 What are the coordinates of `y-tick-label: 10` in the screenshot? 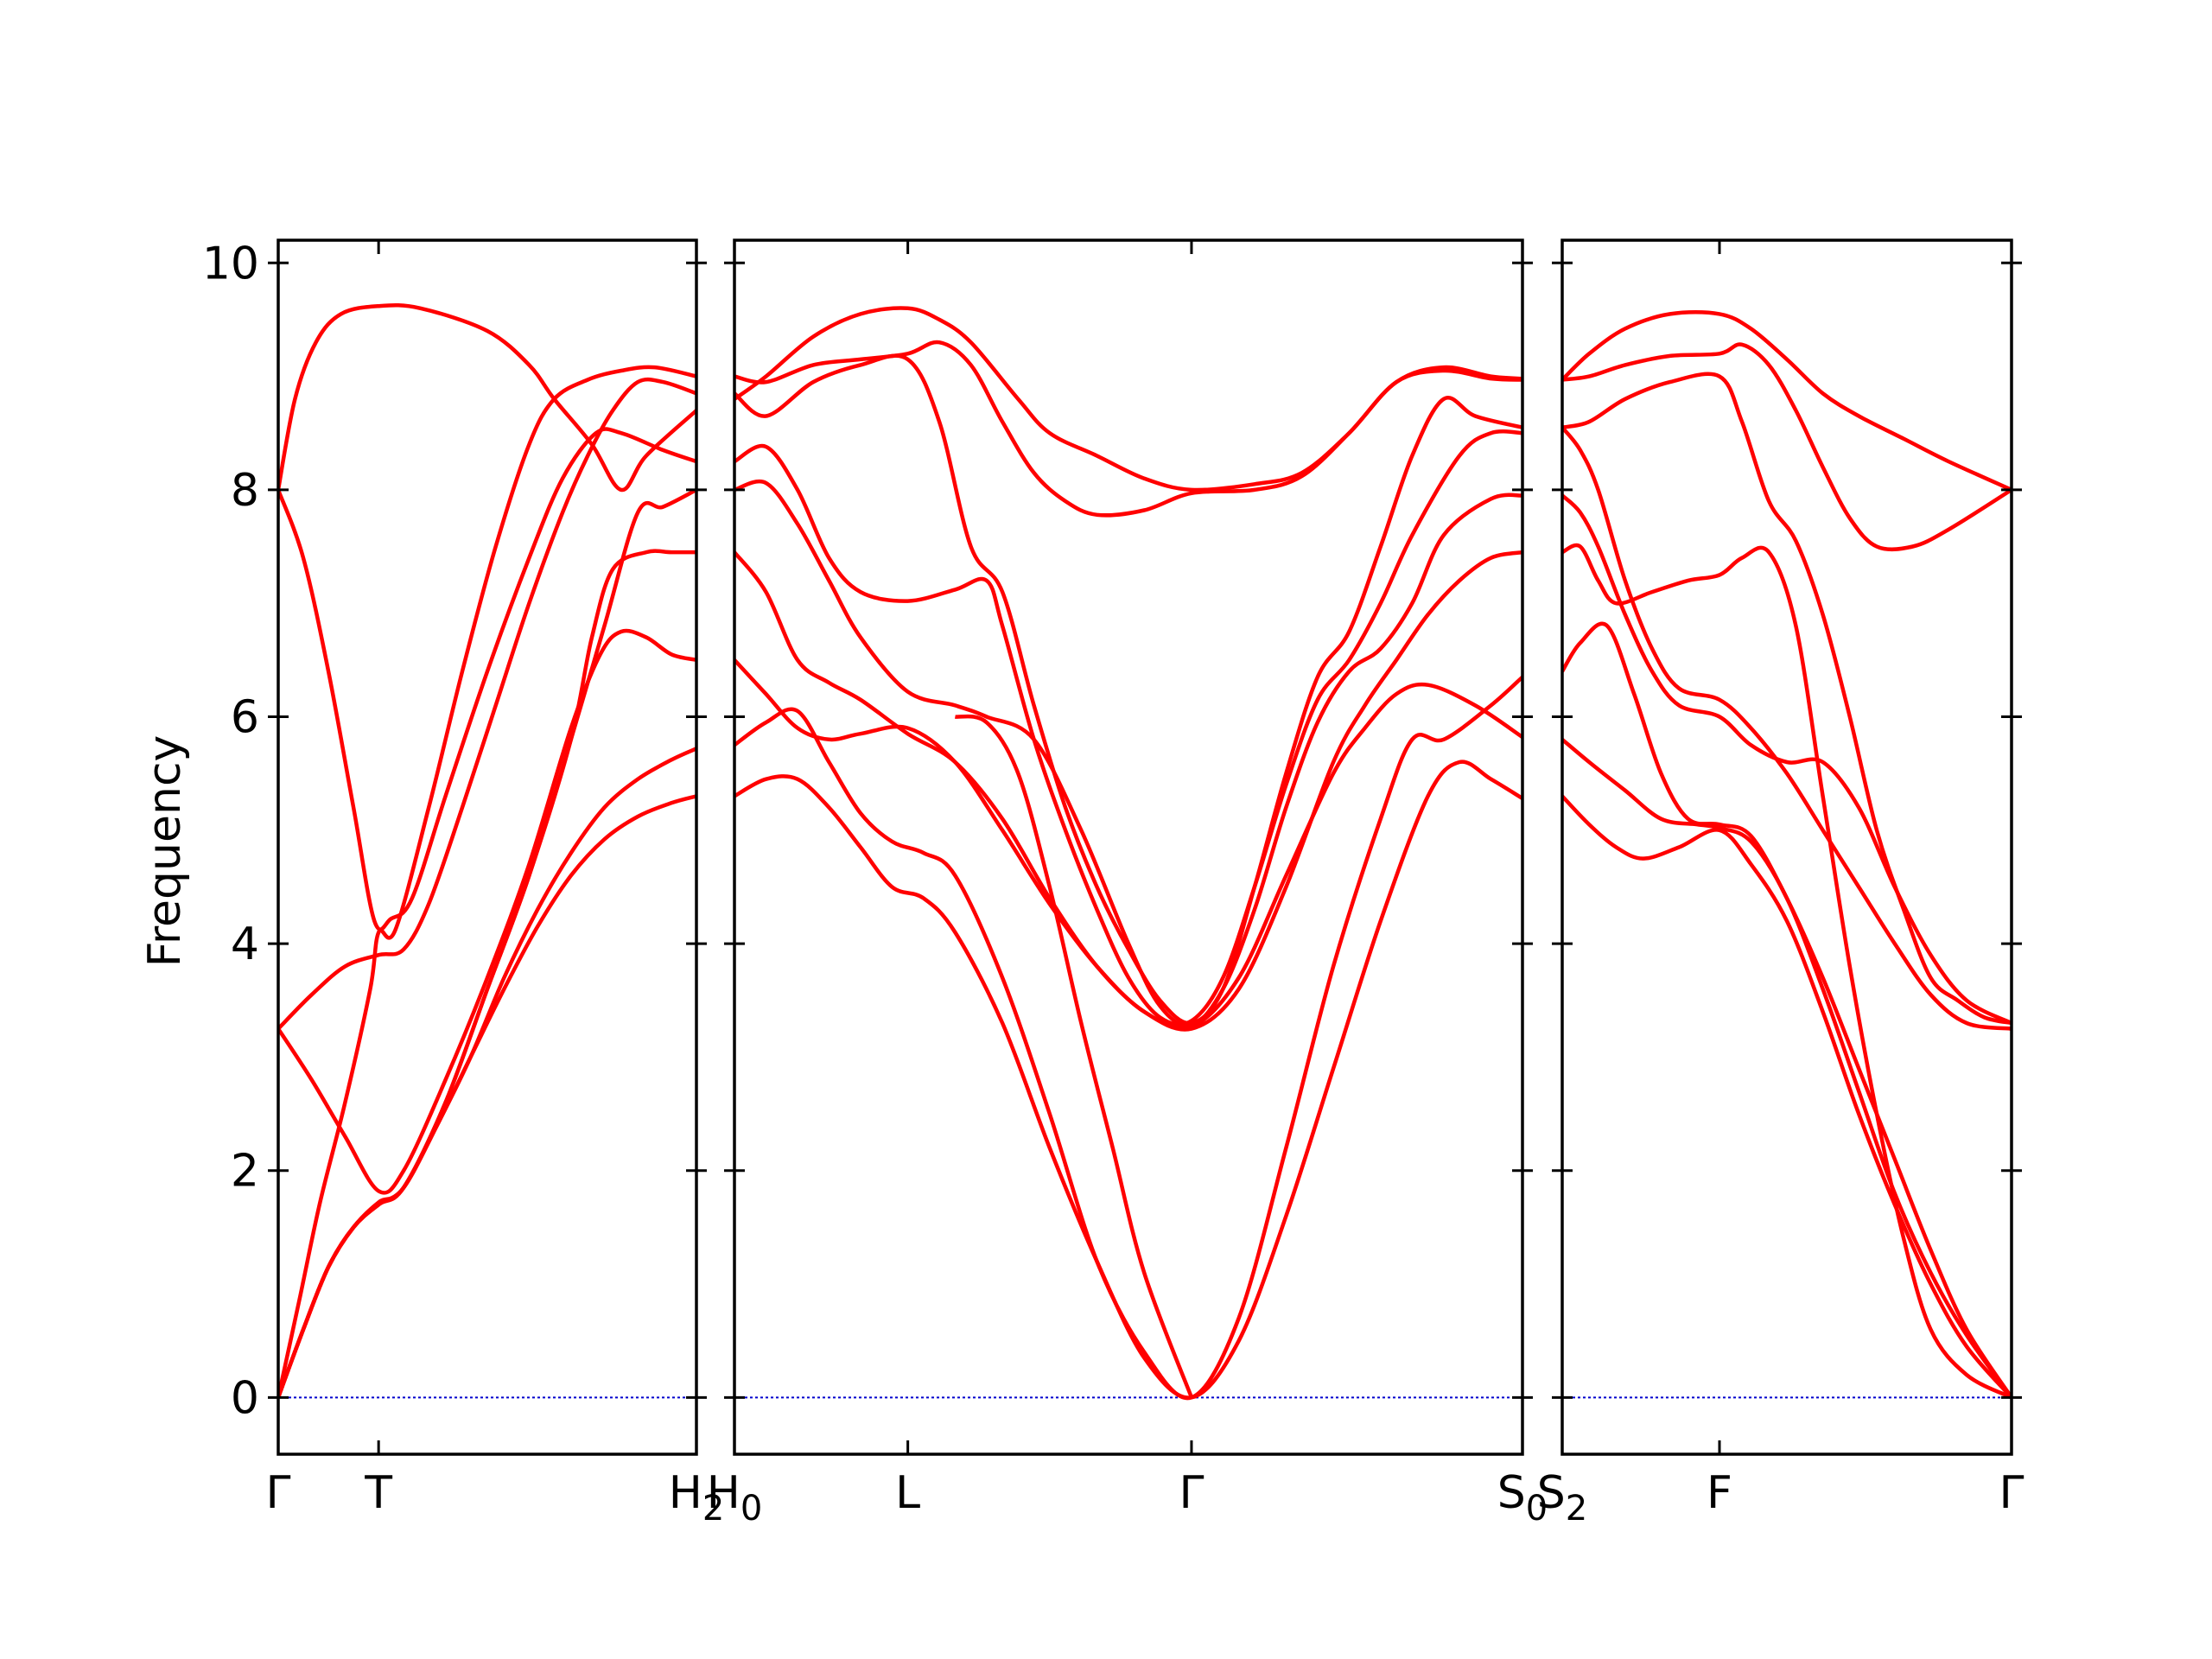 It's located at (231, 263).